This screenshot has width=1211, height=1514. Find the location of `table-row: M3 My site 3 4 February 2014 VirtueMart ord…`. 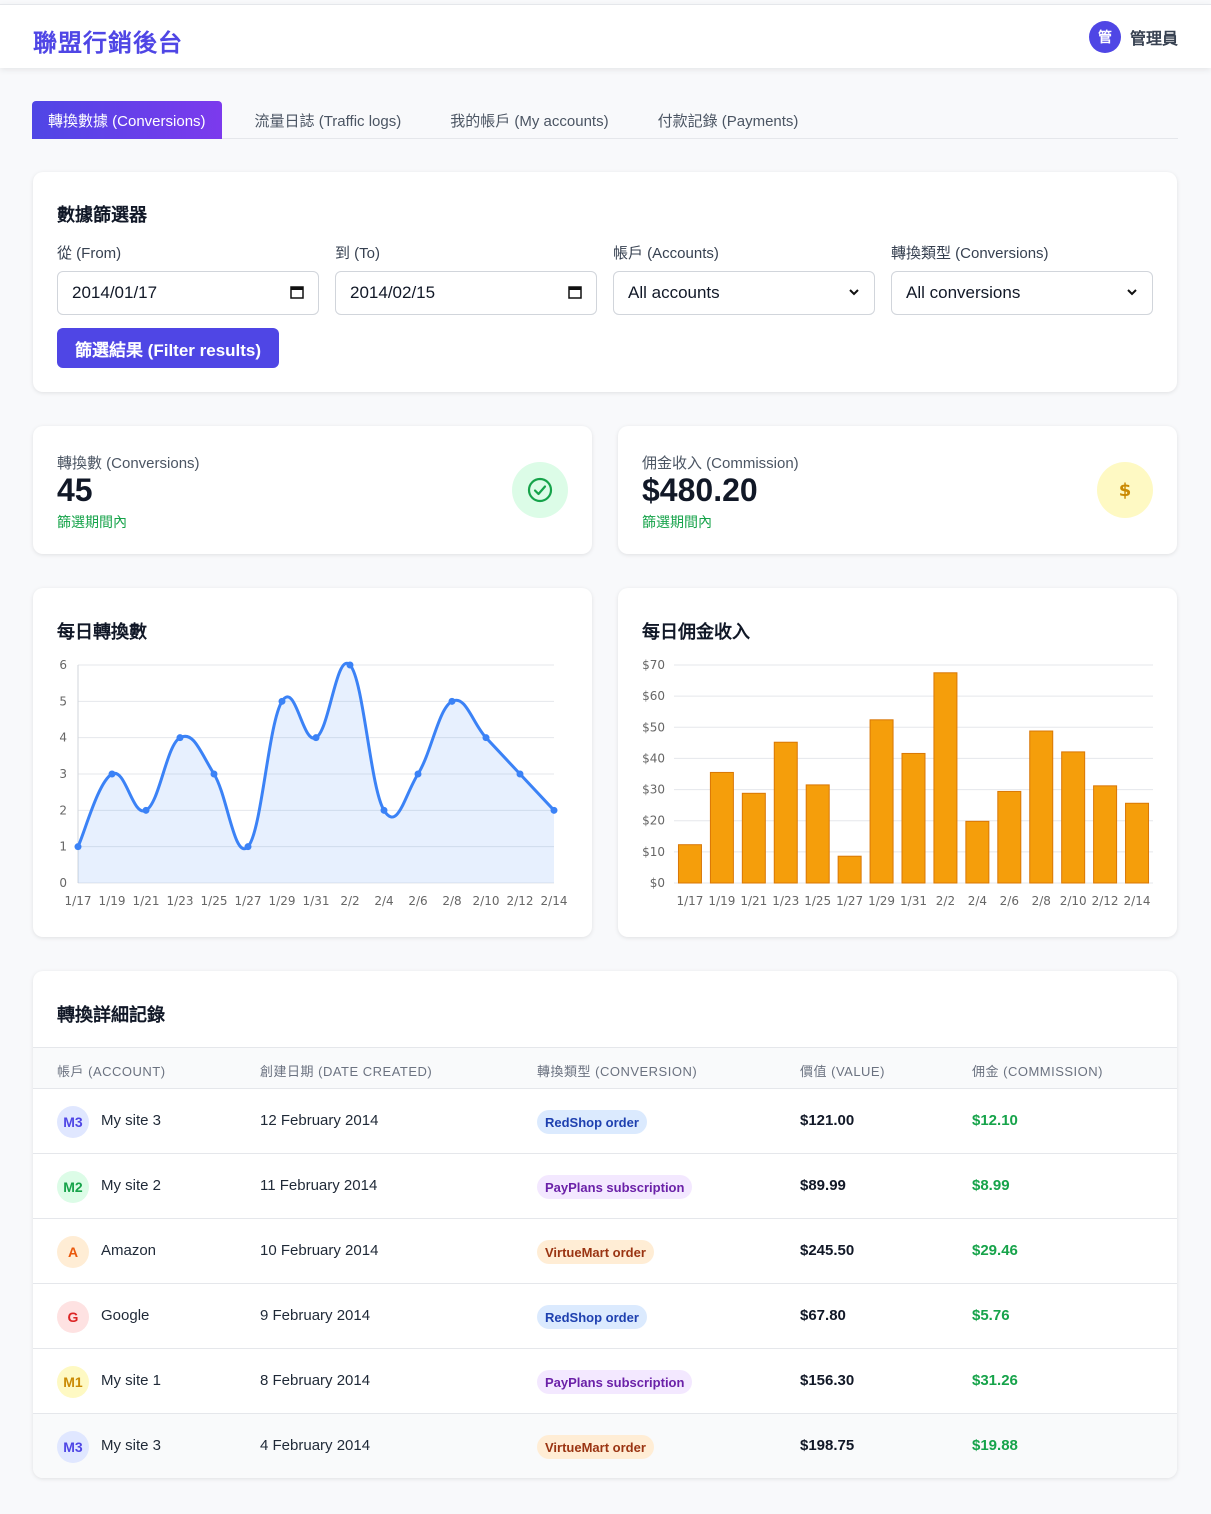

table-row: M3 My site 3 4 February 2014 VirtueMart ord… is located at coordinates (605, 1446).